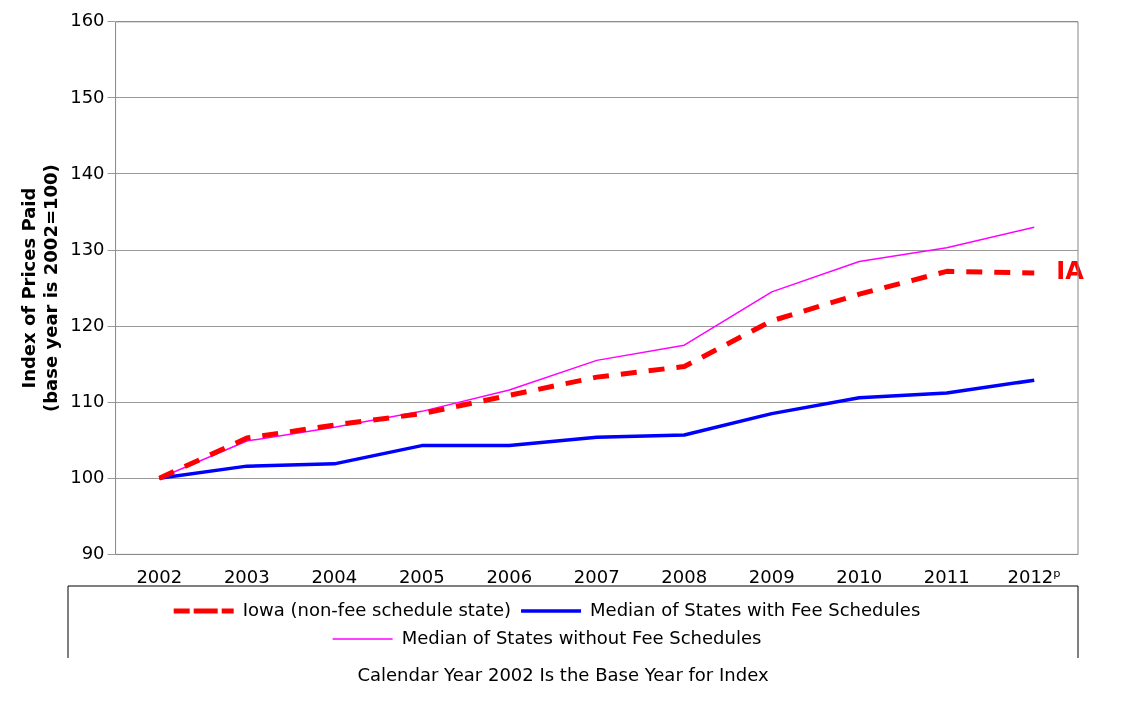 This screenshot has width=1126, height=705. Describe the element at coordinates (859, 576) in the screenshot. I see `x-tick-label: 2010` at that location.